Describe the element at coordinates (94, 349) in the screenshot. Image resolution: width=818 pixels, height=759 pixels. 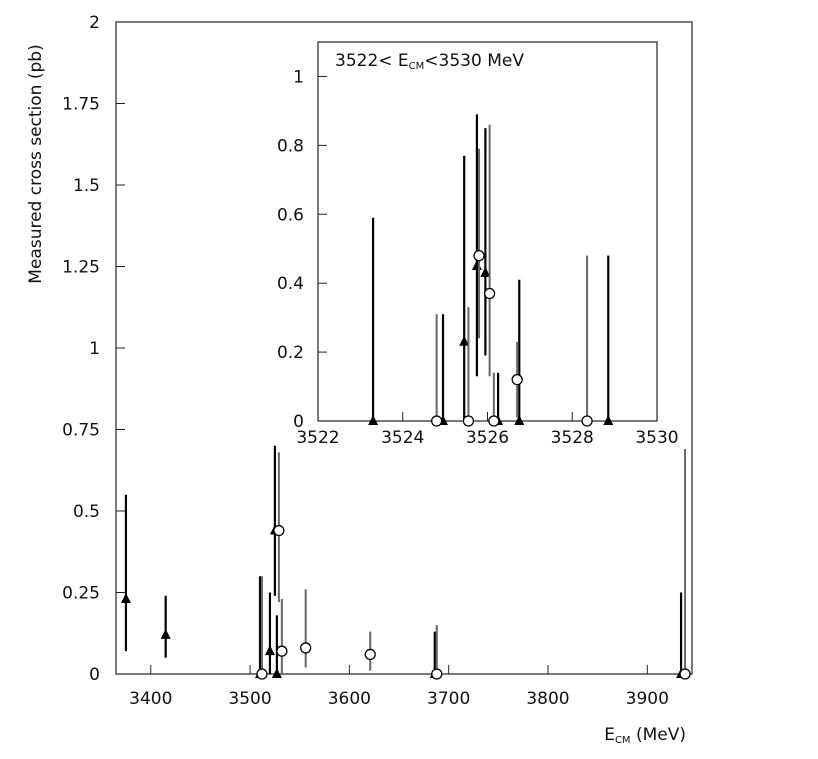
I see `main-ytick-label: 1` at that location.